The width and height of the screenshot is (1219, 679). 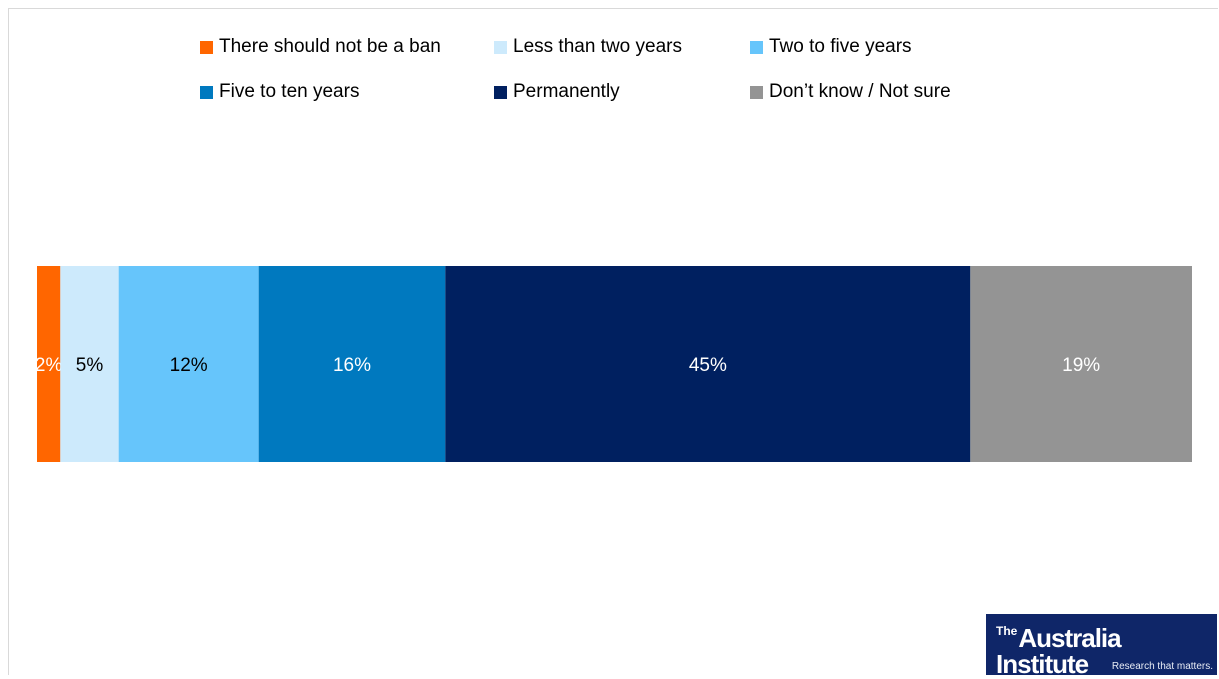 I want to click on logo-superscript: The, so click(x=1007, y=631).